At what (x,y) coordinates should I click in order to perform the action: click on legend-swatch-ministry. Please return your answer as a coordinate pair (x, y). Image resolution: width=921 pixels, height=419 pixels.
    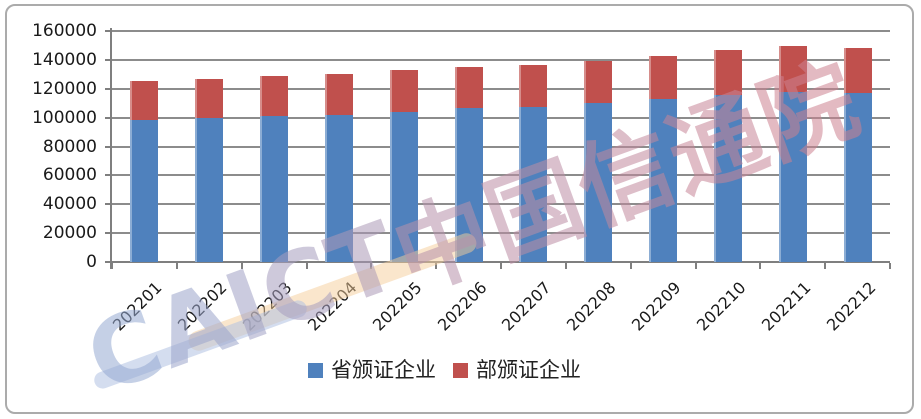
    Looking at the image, I should click on (460, 370).